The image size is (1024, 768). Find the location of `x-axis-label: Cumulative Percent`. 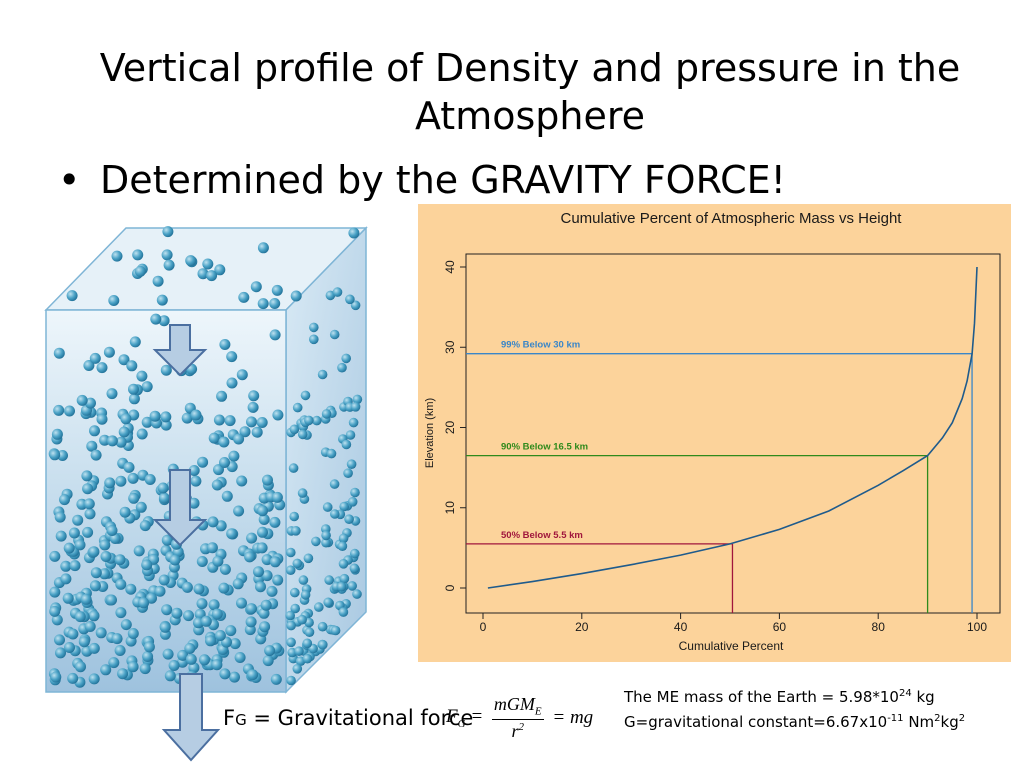

x-axis-label: Cumulative Percent is located at coordinates (731, 646).